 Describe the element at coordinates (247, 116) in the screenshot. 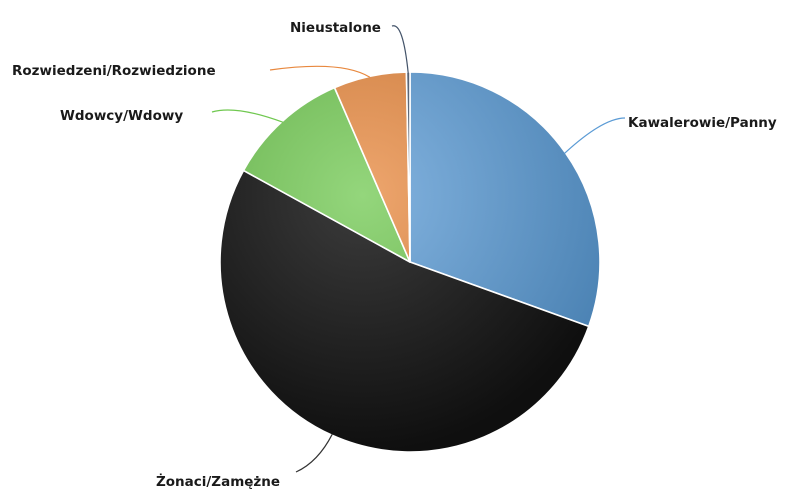

I see `leader-line-wdowcy-wdowy` at that location.